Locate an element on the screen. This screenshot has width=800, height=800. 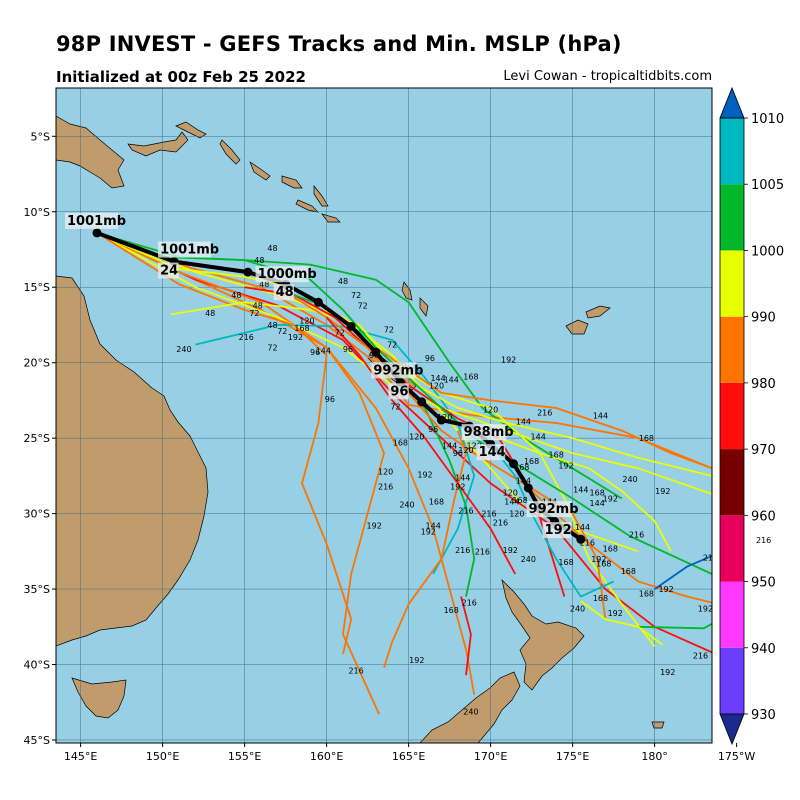
x-tick-label: 160°E is located at coordinates (326, 756).